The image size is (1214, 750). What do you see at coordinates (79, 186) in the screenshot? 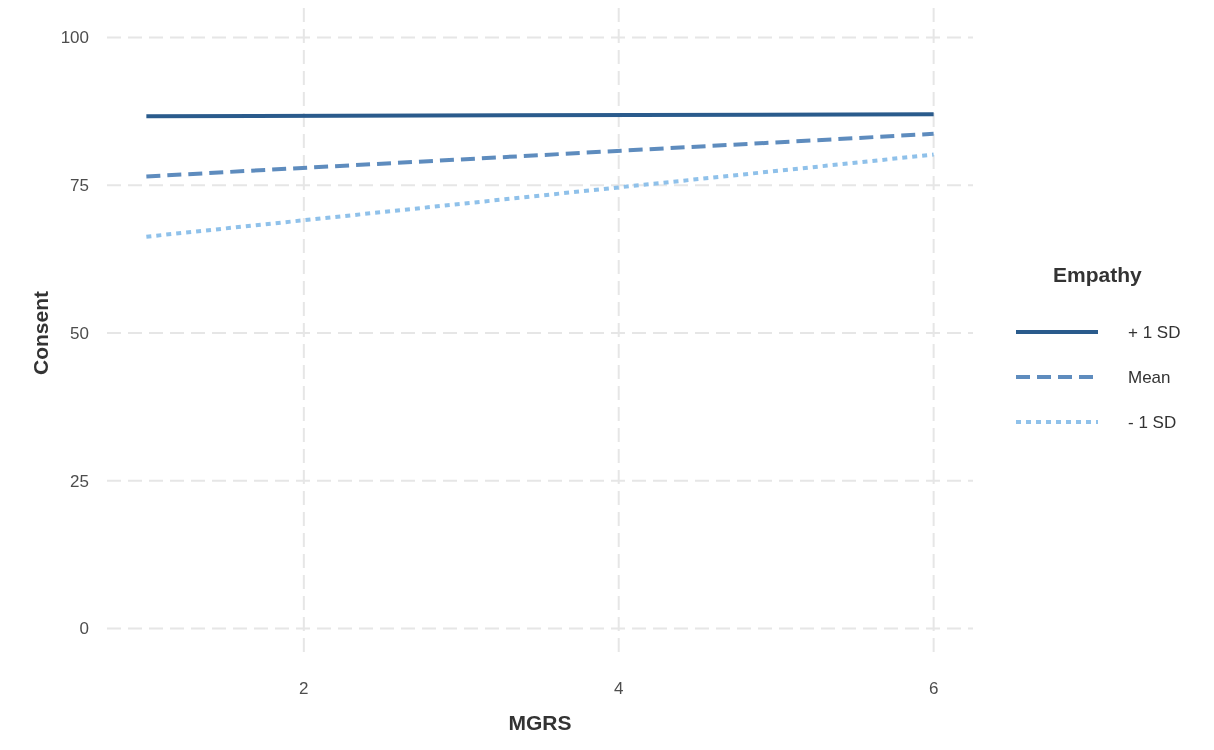
I see `y-tick-label: 75` at bounding box center [79, 186].